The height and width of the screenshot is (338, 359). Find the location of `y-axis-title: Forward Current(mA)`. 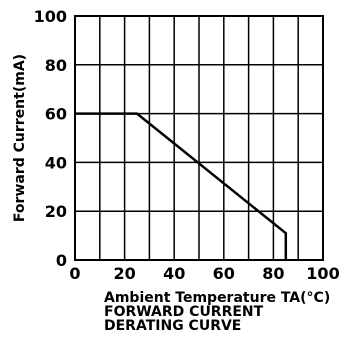

y-axis-title: Forward Current(mA) is located at coordinates (20, 138).